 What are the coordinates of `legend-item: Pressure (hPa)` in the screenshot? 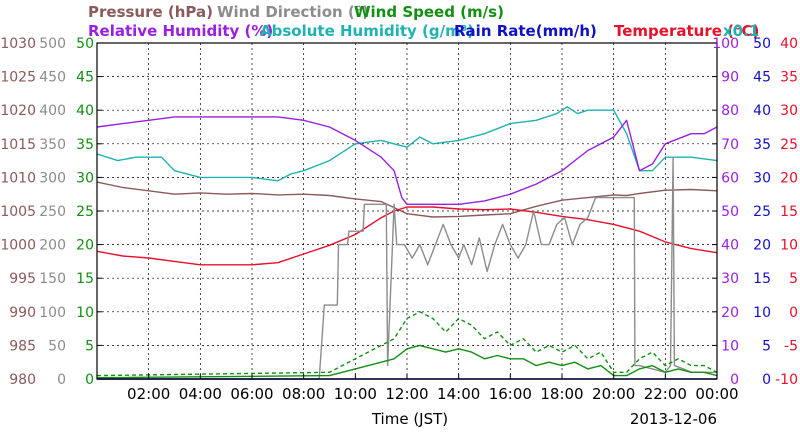 It's located at (150, 12).